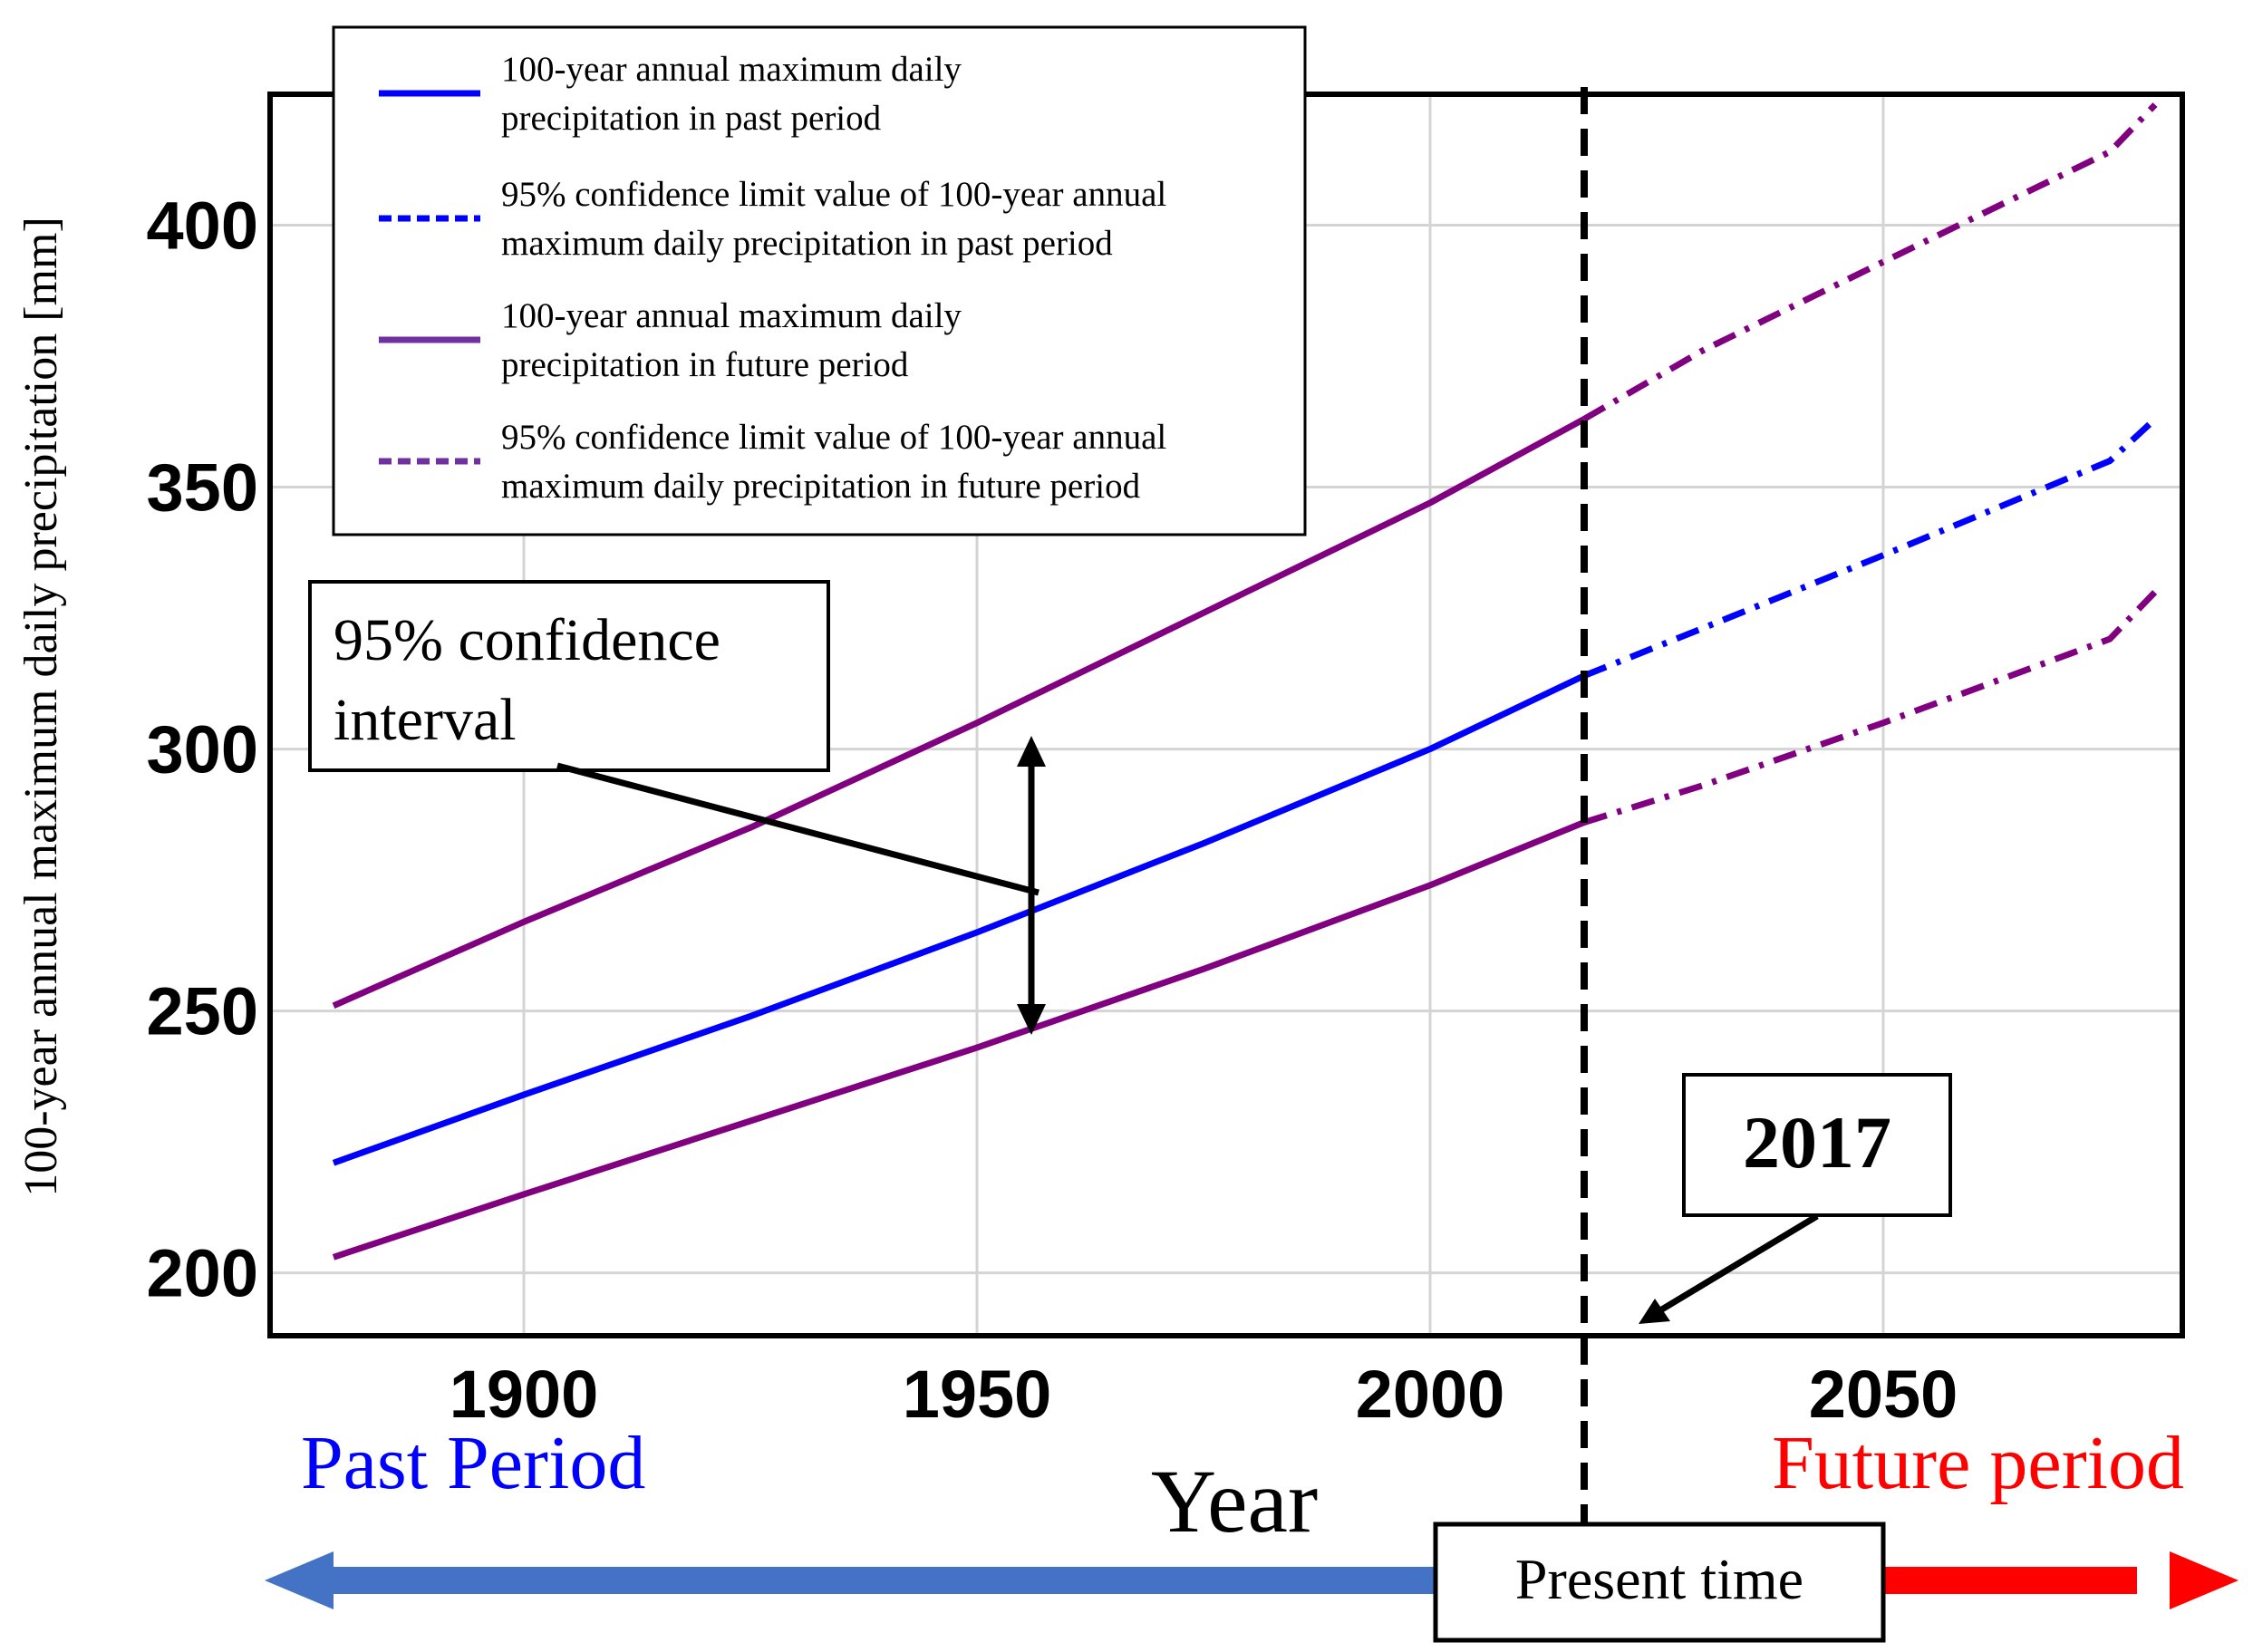 The image size is (2253, 1652). What do you see at coordinates (1654, 1311) in the screenshot?
I see `year-pointer-arrowhead` at bounding box center [1654, 1311].